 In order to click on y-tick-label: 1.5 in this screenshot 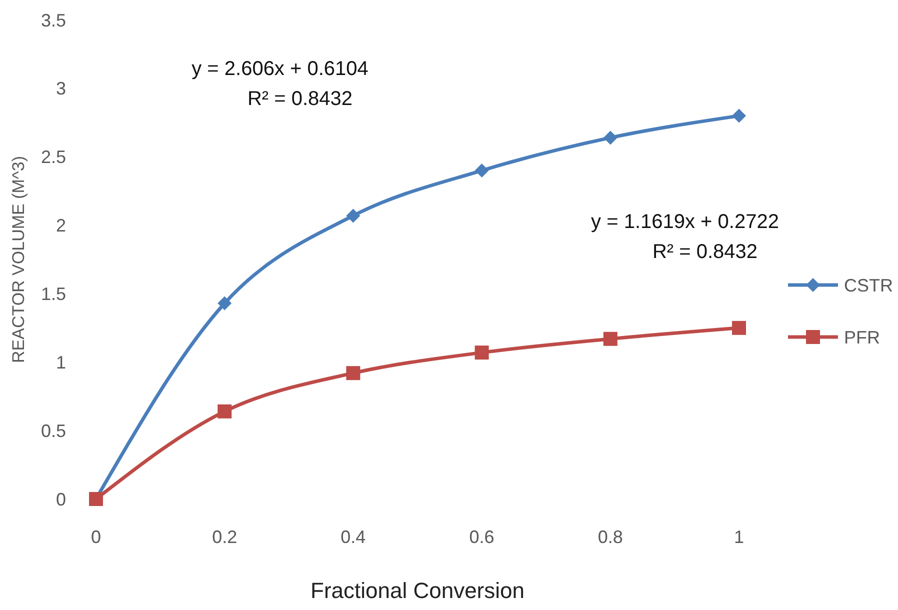, I will do `click(53, 294)`.